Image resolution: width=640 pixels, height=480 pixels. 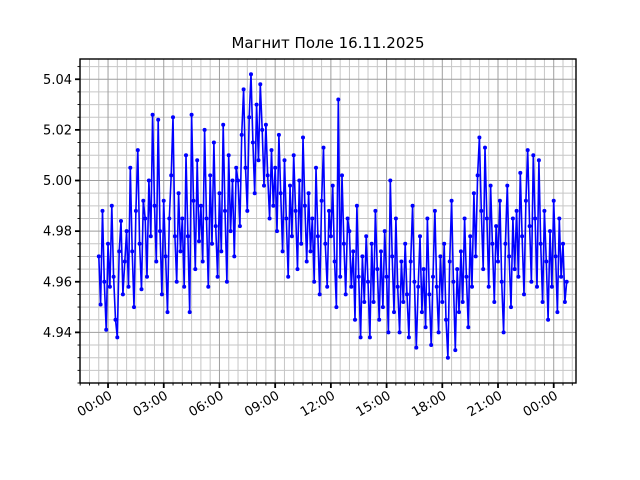 What do you see at coordinates (429, 404) in the screenshot?
I see `svg-text: 18:00` at bounding box center [429, 404].